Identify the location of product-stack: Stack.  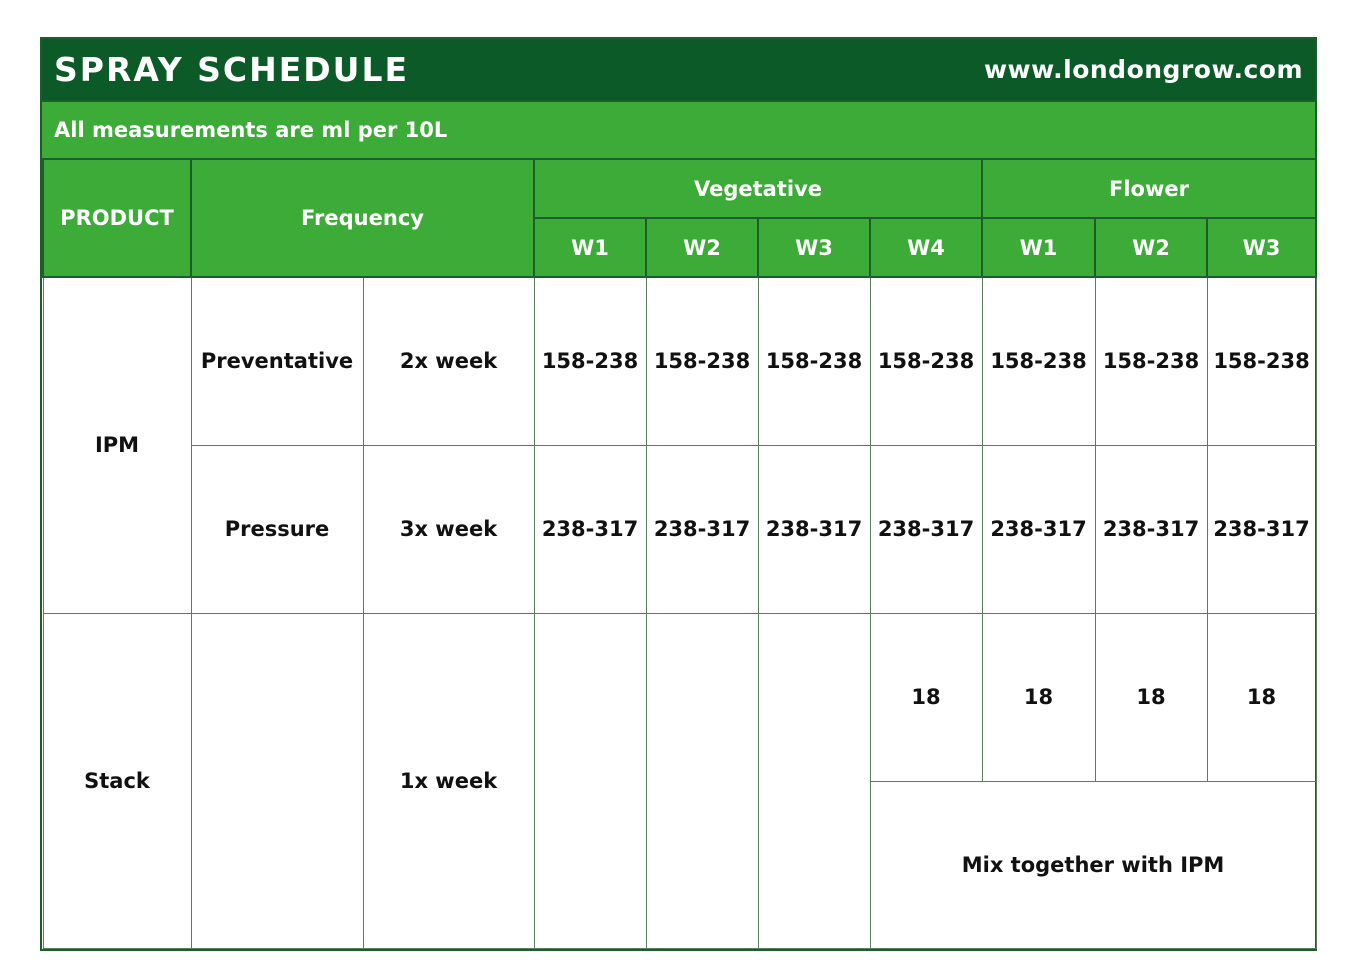
(117, 780).